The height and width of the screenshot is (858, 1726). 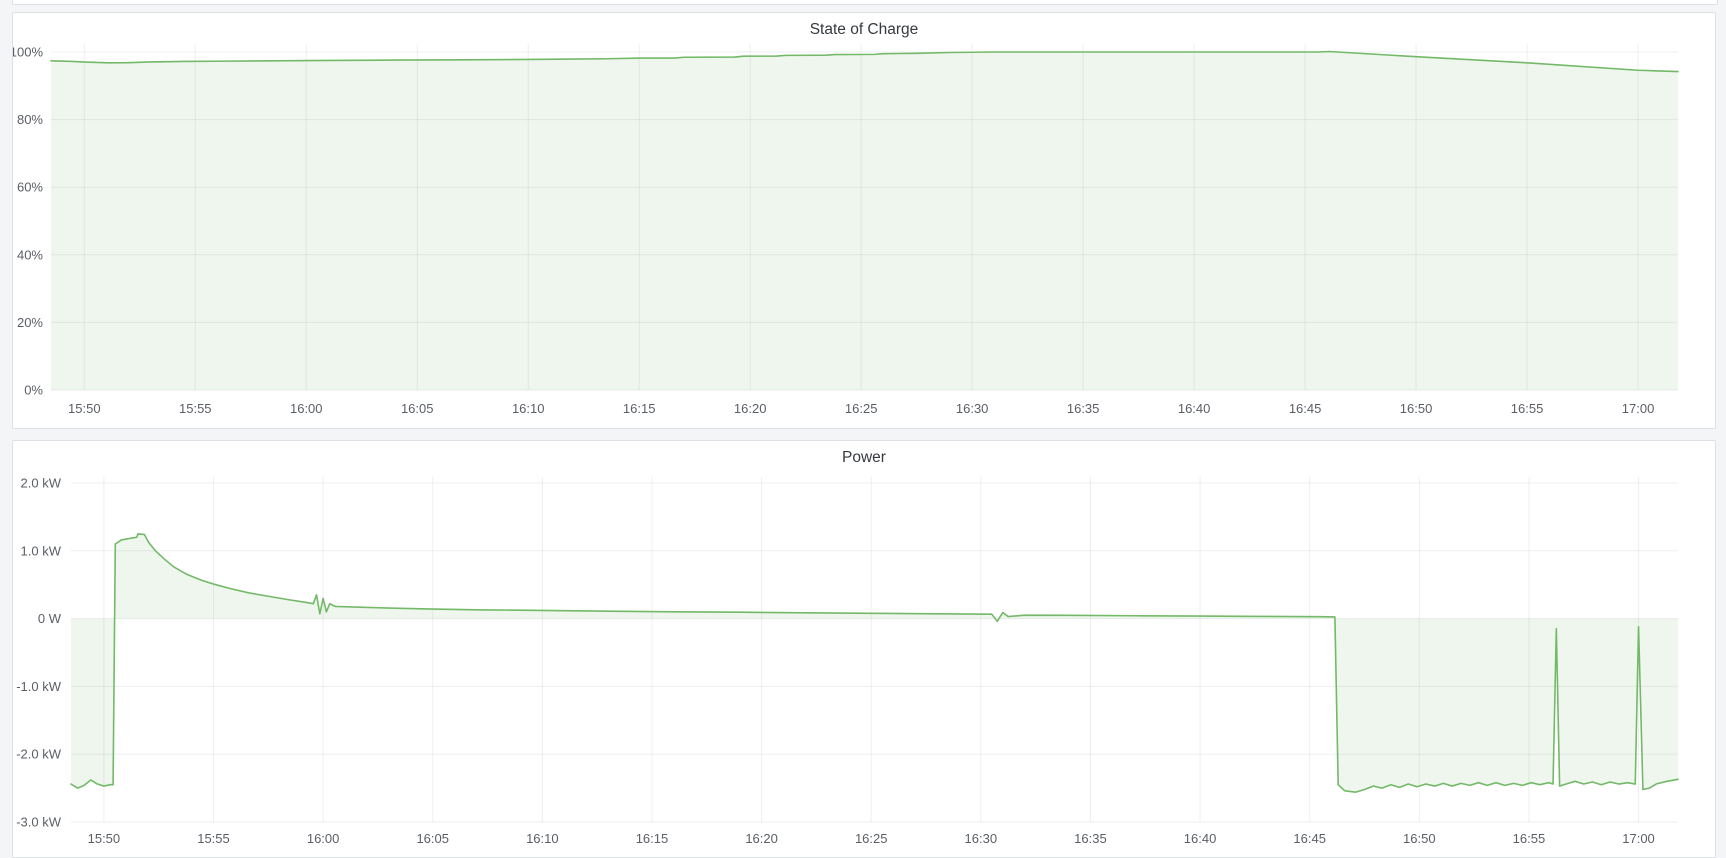 I want to click on y-axis-label: 60%, so click(x=30, y=187).